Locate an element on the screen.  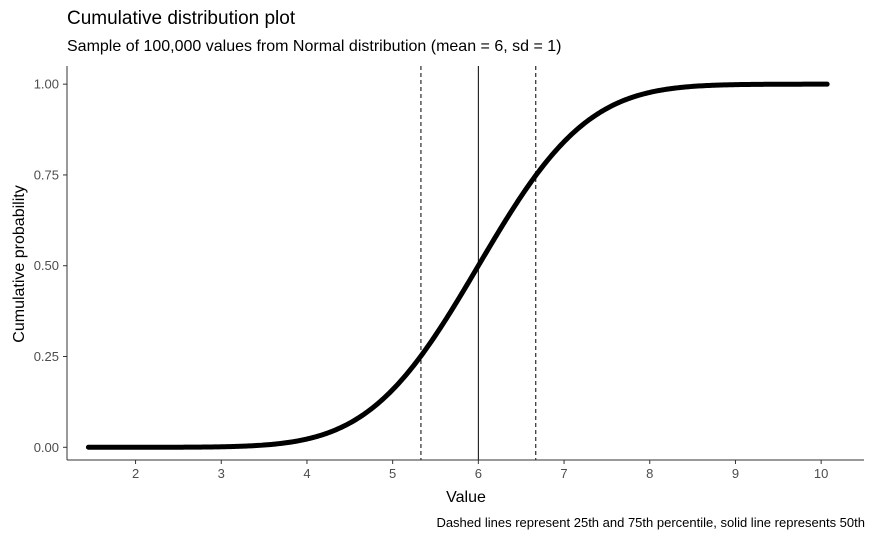
y-axis-title: Cumulative probability is located at coordinates (19, 263).